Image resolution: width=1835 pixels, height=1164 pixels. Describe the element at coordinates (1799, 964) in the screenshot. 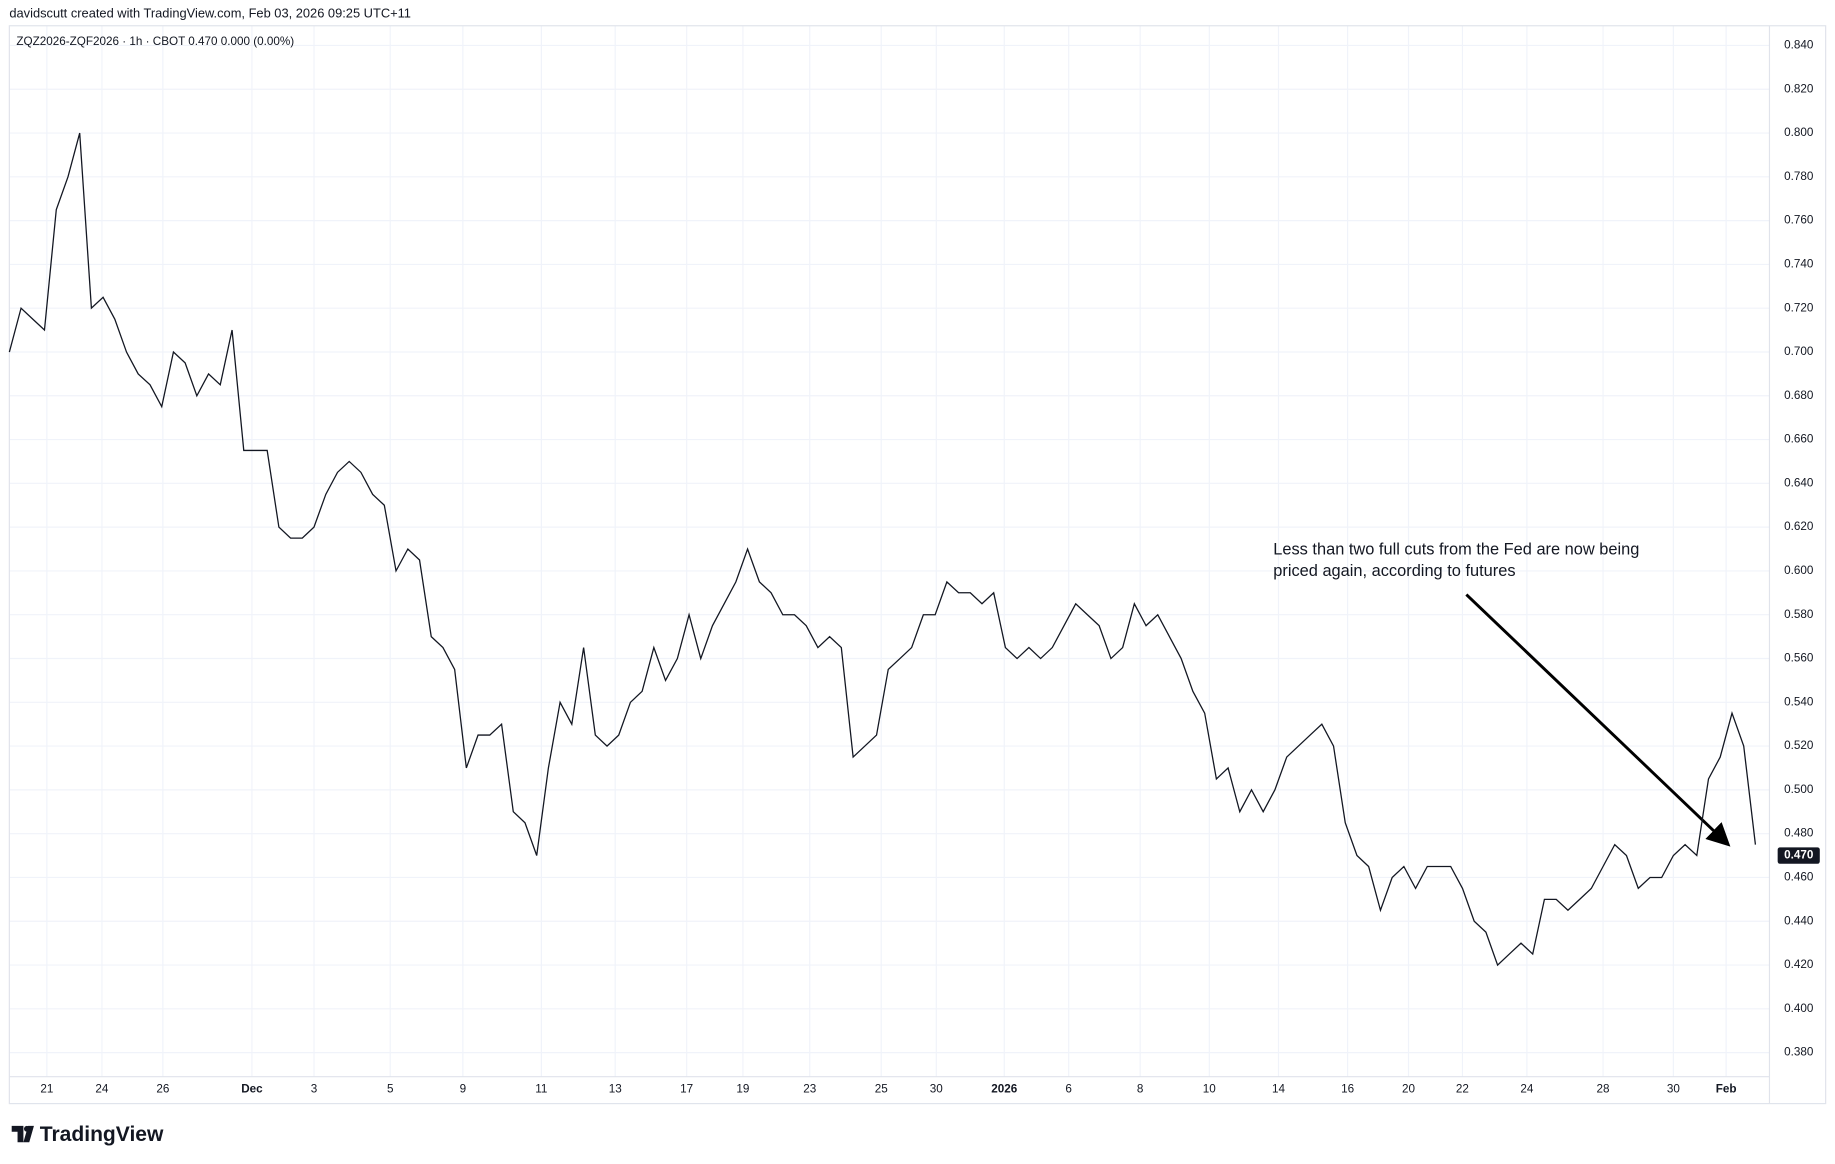

I see `y-tick-label: 0.420` at that location.